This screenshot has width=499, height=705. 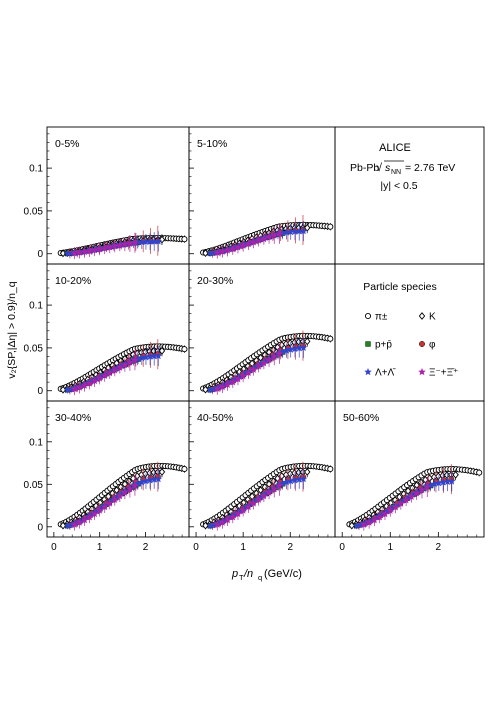 What do you see at coordinates (73, 418) in the screenshot?
I see `centrality-label: 30-40%` at bounding box center [73, 418].